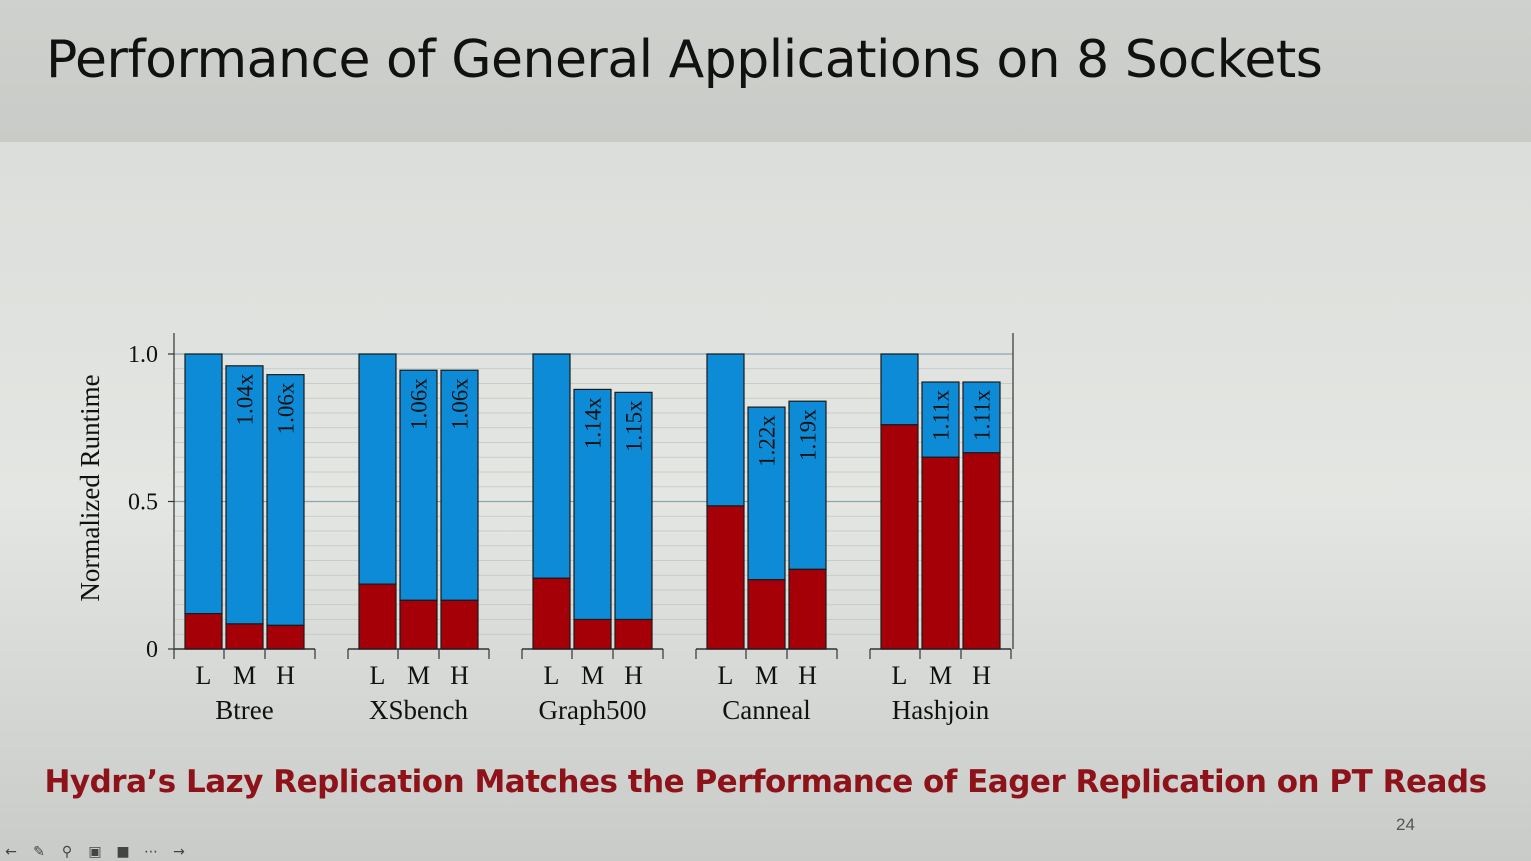  I want to click on group-label: Hashjoin, so click(941, 710).